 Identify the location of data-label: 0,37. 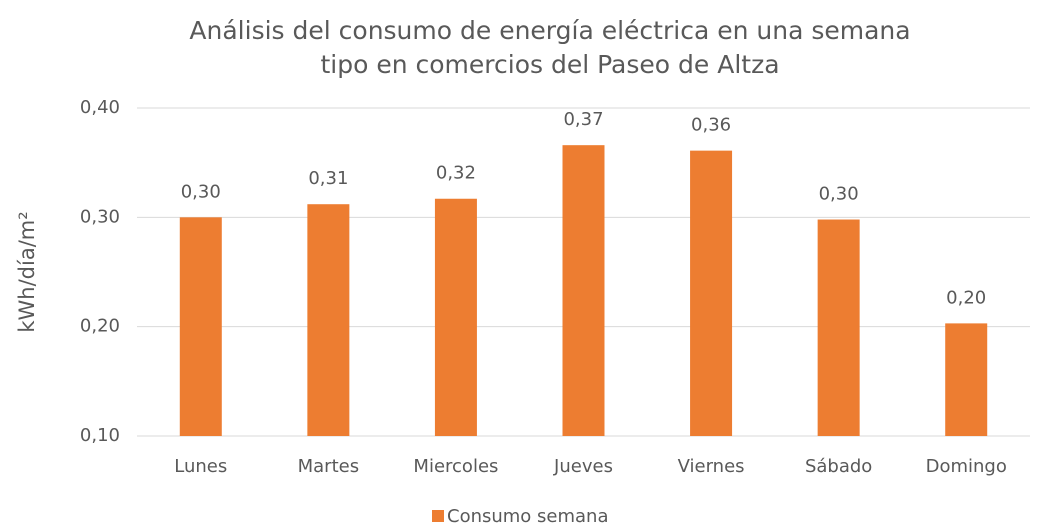
(583, 119).